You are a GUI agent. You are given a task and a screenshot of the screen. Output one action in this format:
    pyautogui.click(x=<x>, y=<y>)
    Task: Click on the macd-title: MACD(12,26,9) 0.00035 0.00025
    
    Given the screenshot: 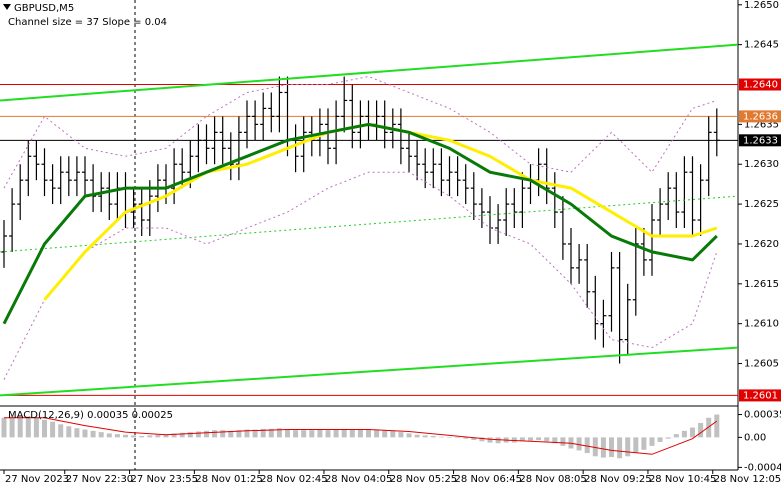 What is the action you would take?
    pyautogui.click(x=90, y=415)
    